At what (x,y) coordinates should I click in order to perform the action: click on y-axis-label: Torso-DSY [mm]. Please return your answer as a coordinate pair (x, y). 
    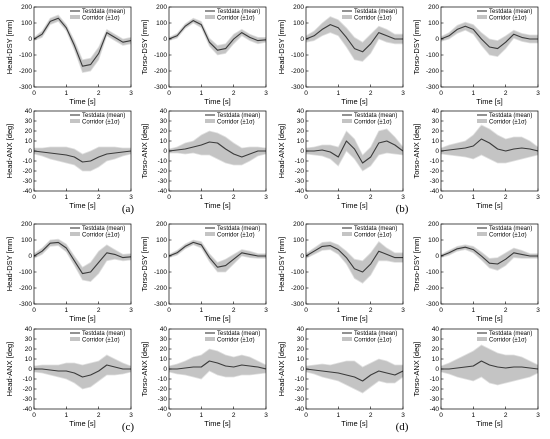
    Looking at the image, I should click on (144, 264).